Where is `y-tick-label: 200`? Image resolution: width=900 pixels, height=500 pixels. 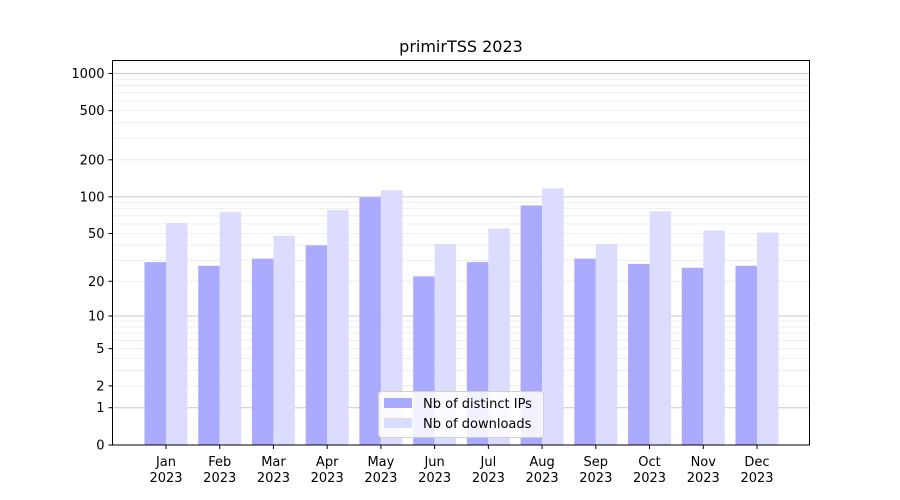 y-tick-label: 200 is located at coordinates (92, 160).